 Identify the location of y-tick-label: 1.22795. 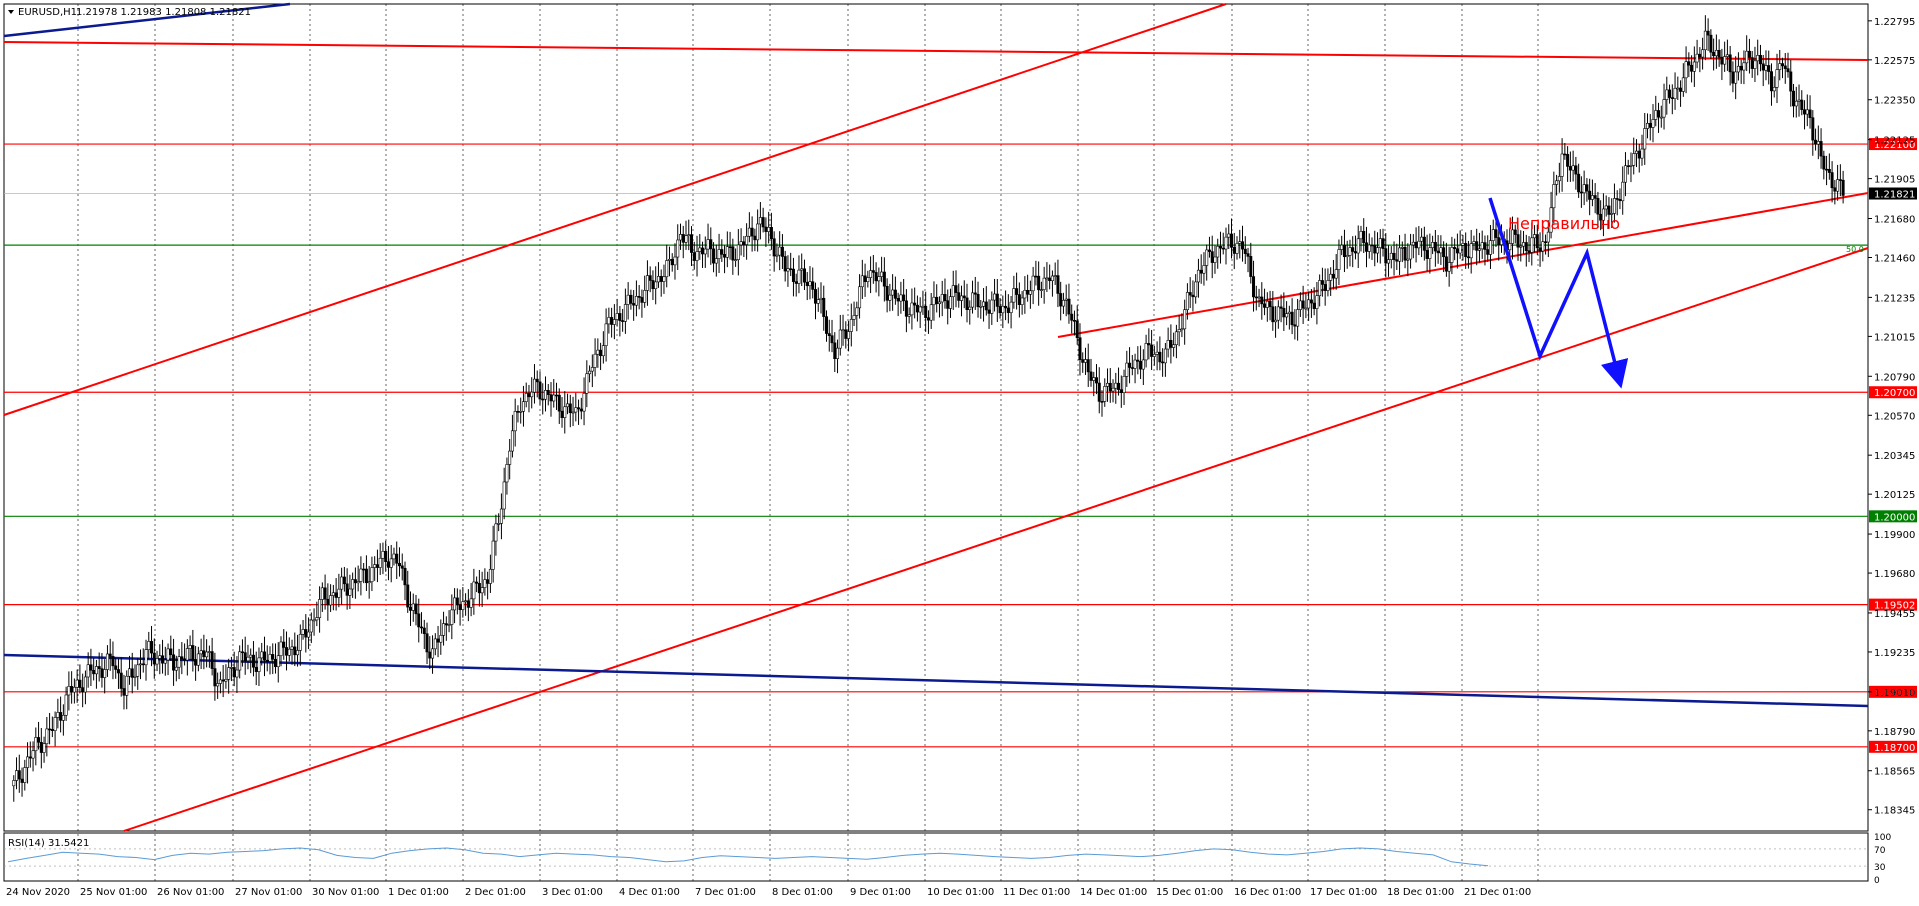
(1894, 22).